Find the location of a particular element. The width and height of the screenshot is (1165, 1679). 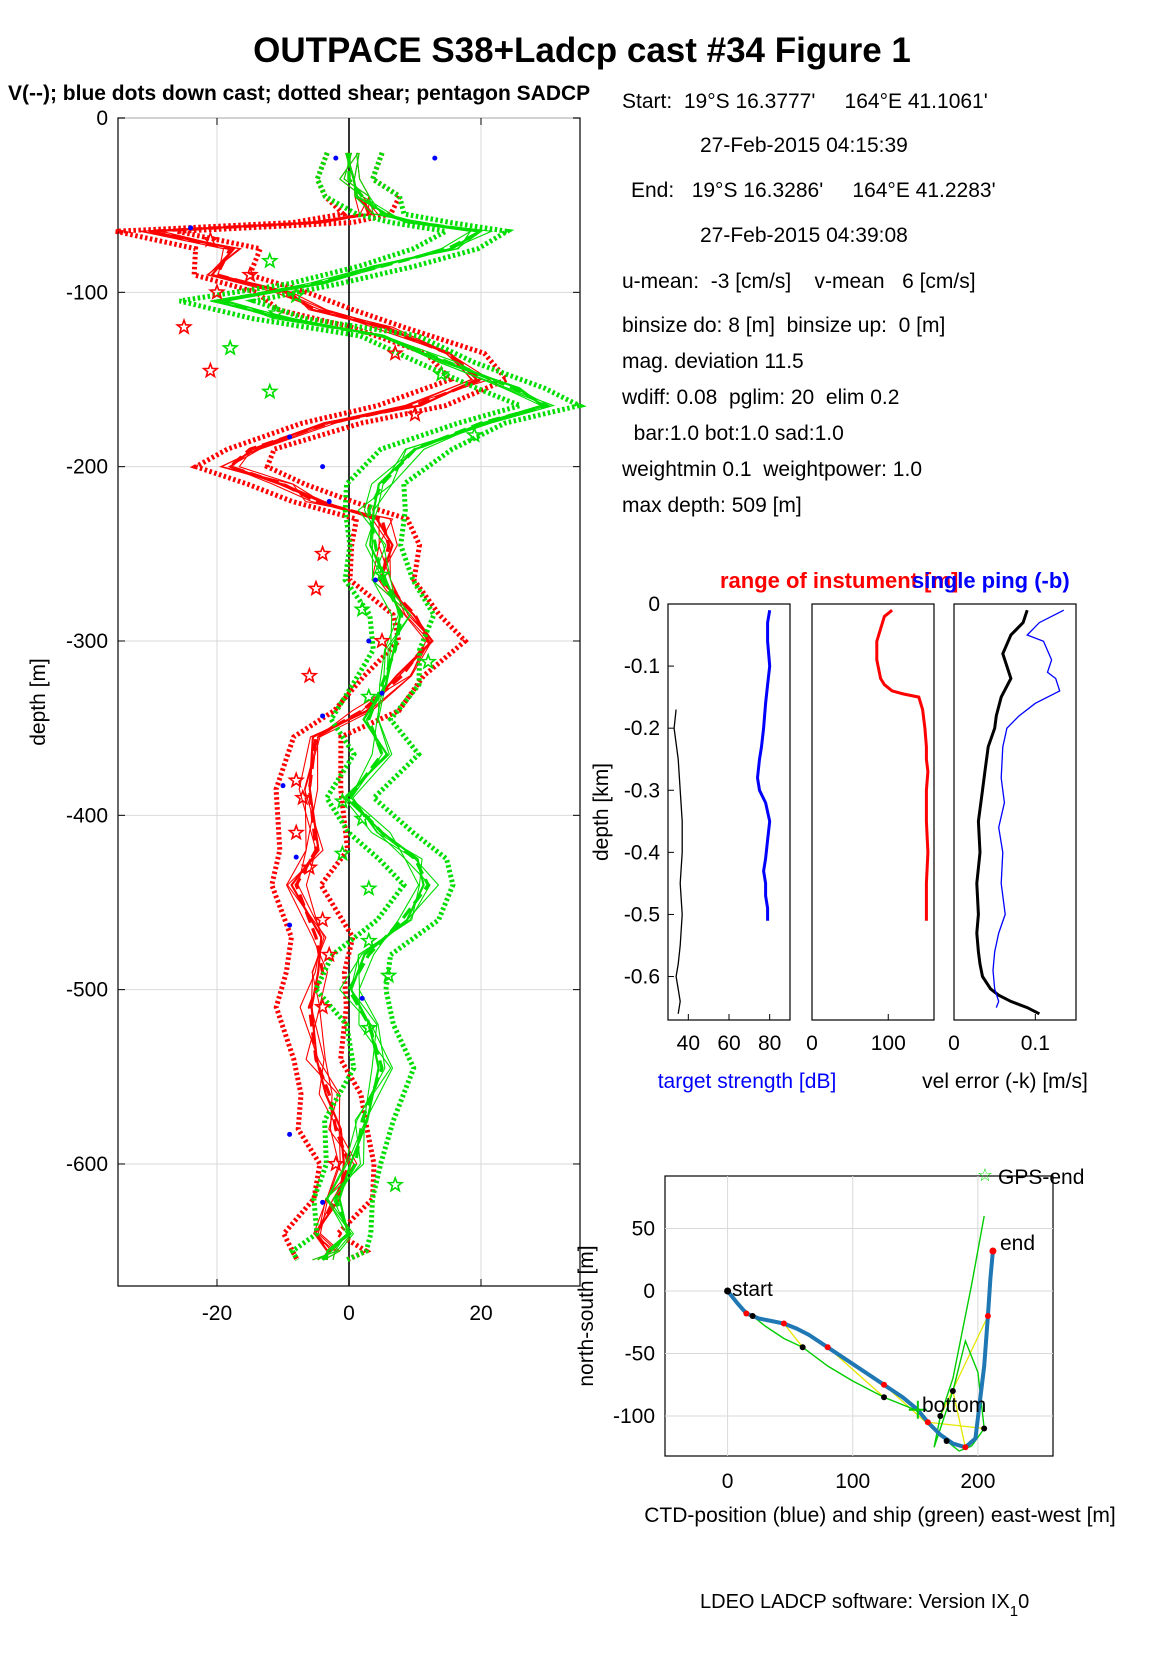

target-strength-x-tick-label: 80 is located at coordinates (769, 1043).